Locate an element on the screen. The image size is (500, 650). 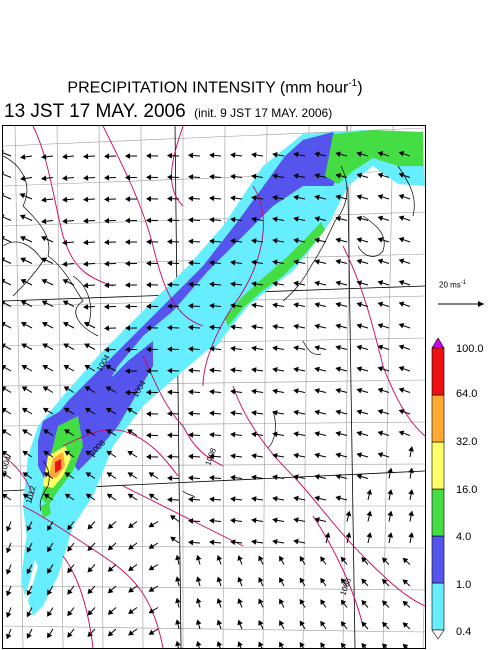
legend-swatch is located at coordinates (438, 559).